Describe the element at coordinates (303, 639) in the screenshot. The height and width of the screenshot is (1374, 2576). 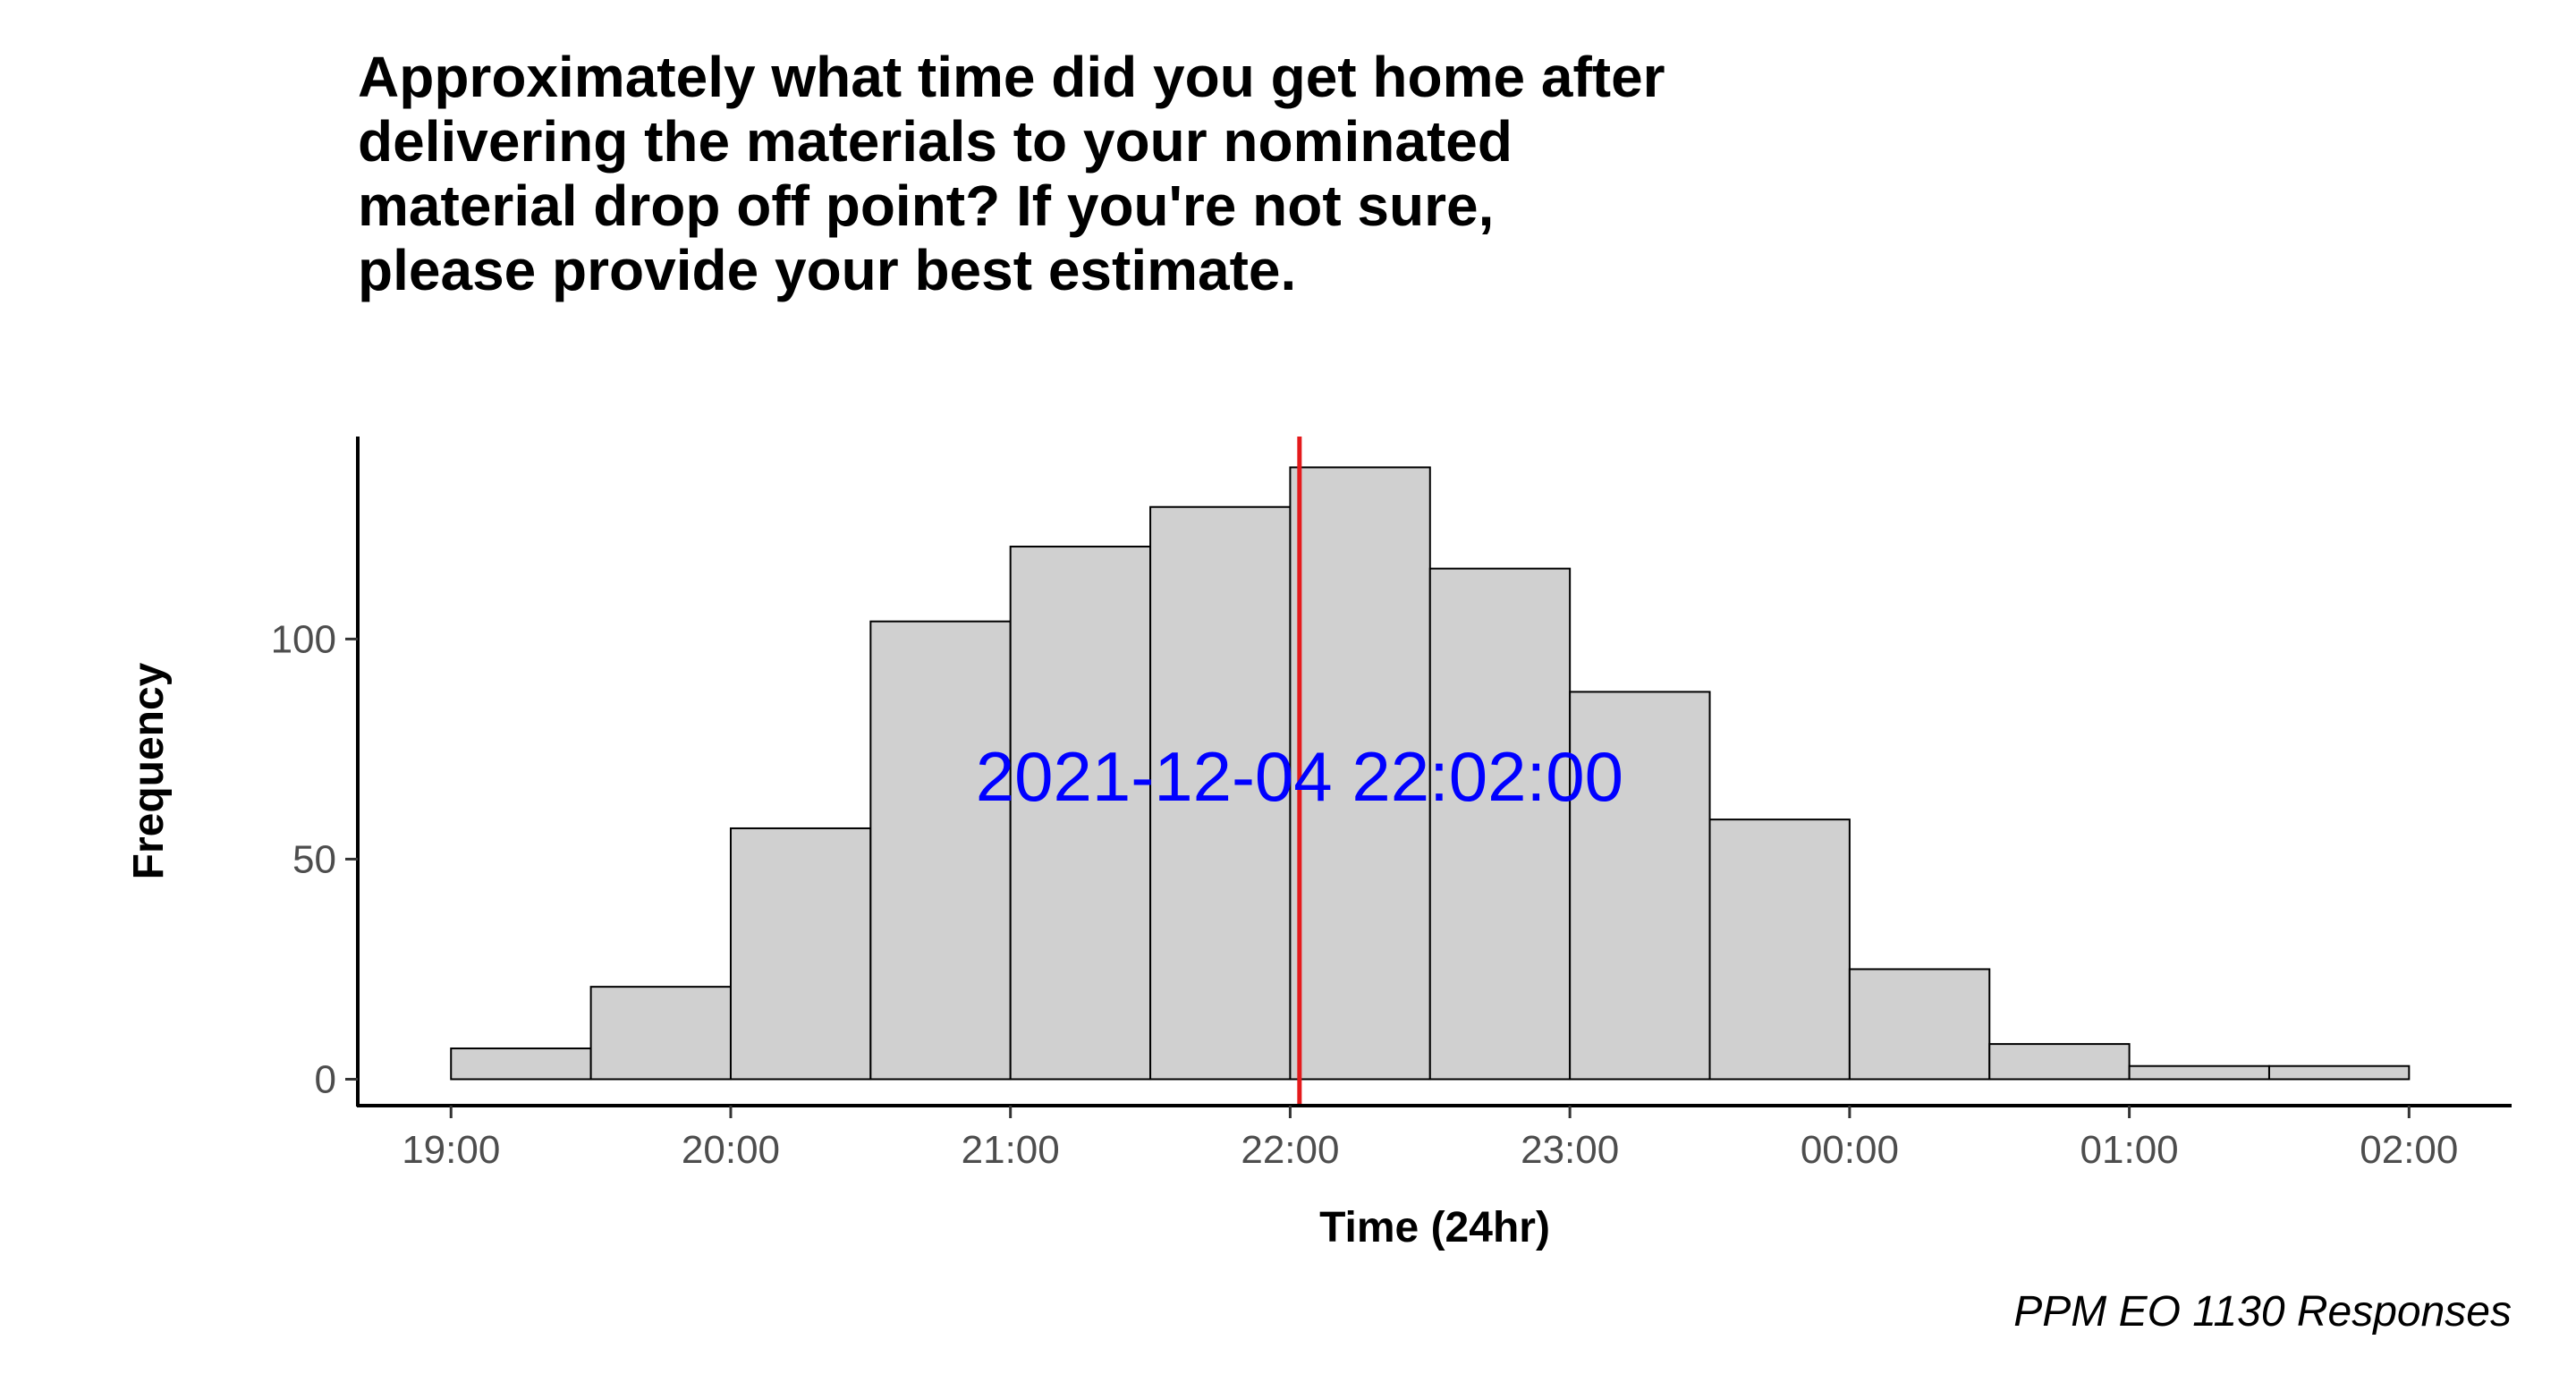
I see `y-tick-label: 100` at that location.